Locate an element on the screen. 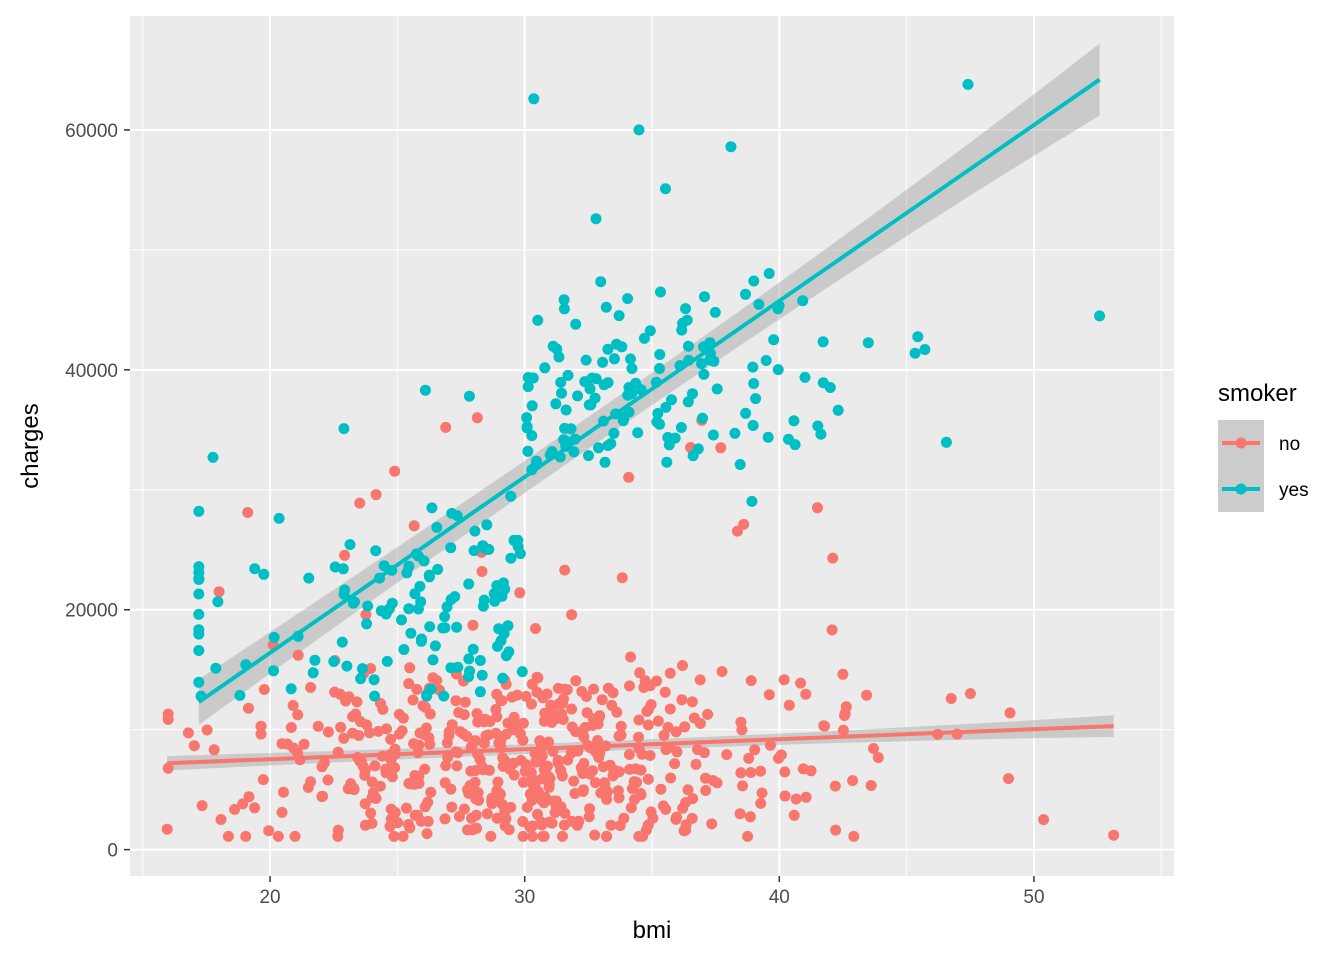 This screenshot has height=960, width=1344. y-axis-title: charges is located at coordinates (30, 445).